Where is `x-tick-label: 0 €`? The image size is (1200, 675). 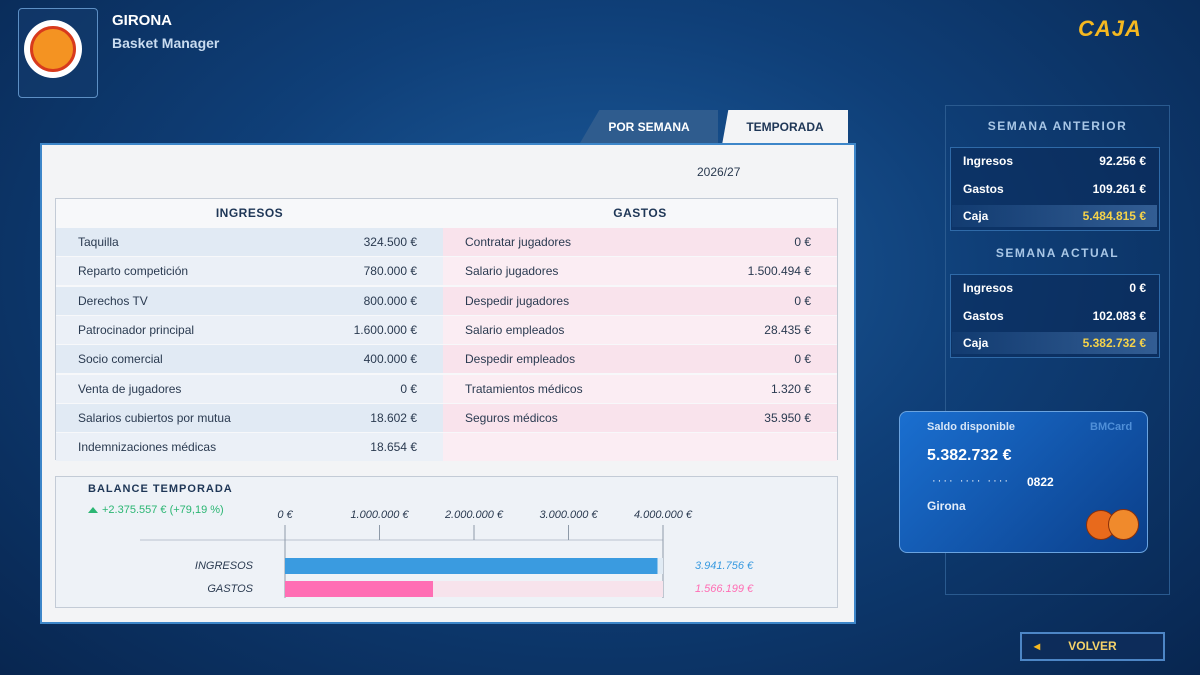 x-tick-label: 0 € is located at coordinates (285, 515).